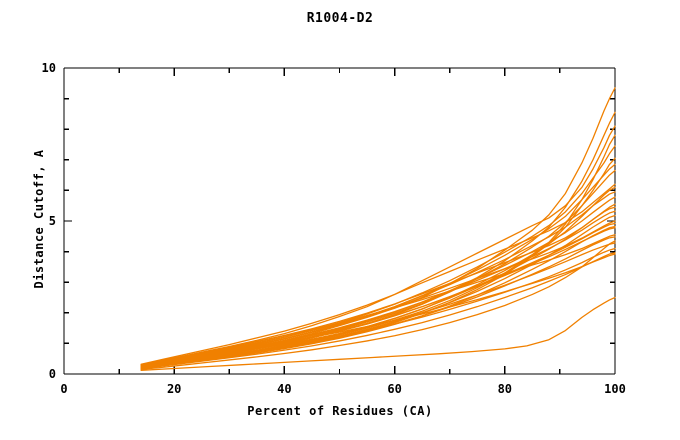 Image resolution: width=680 pixels, height=440 pixels. I want to click on y-tick-label: 5, so click(52, 221).